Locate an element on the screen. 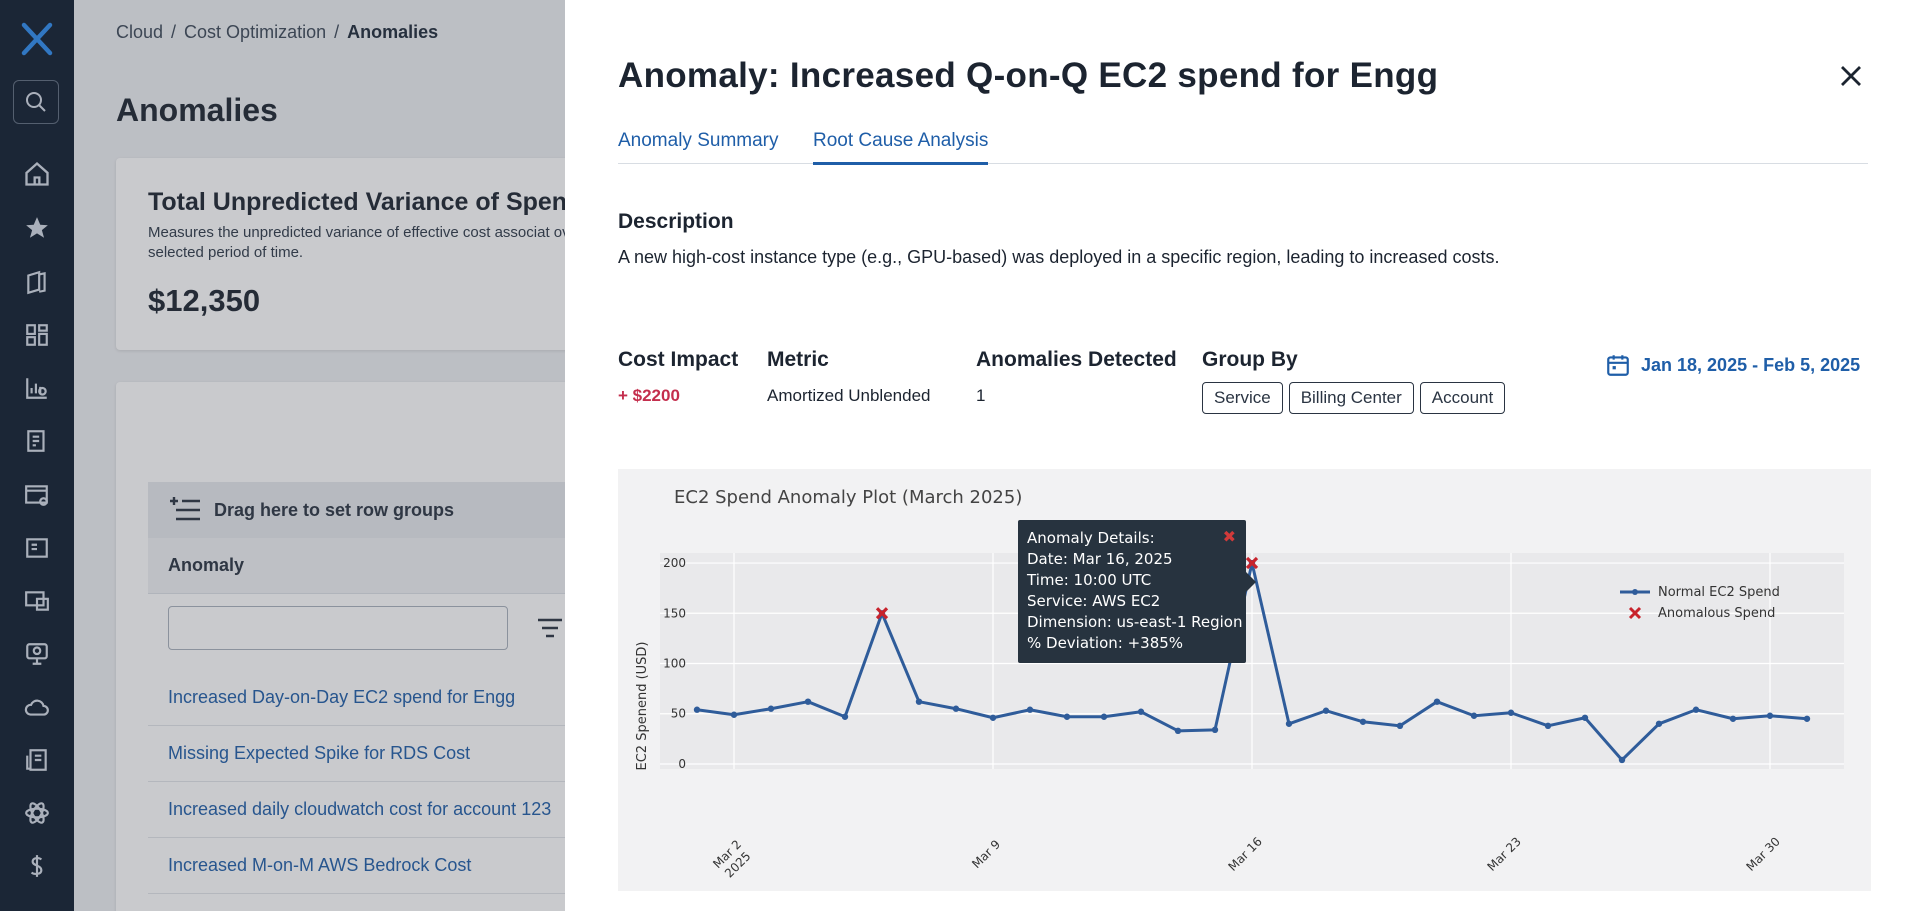 Image resolution: width=1920 pixels, height=911 pixels. left-nav-rail is located at coordinates (37, 455).